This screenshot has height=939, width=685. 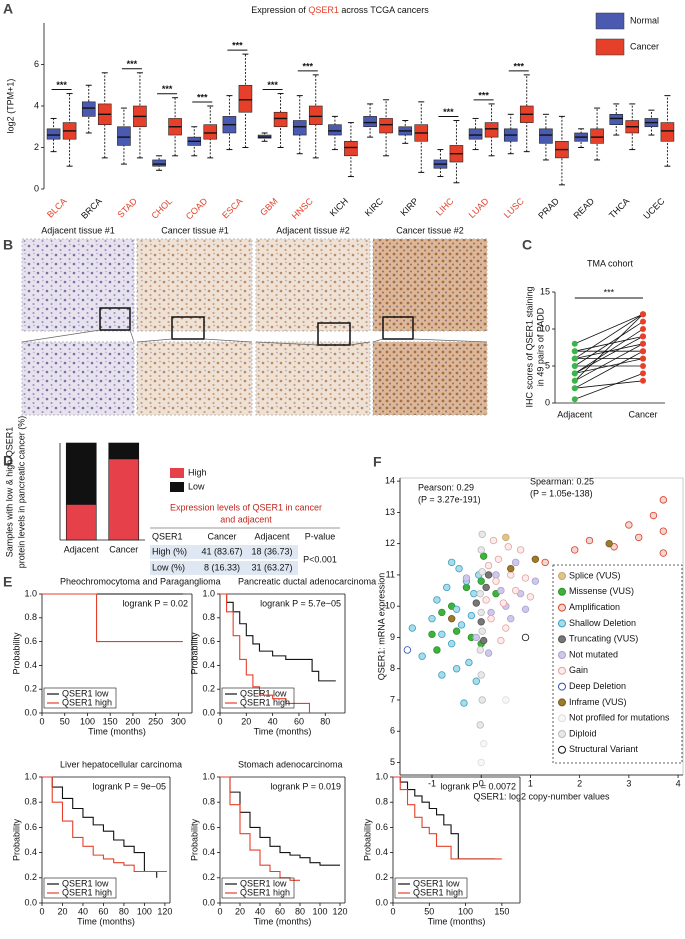 What do you see at coordinates (390, 481) in the screenshot?
I see `y-tick-label: 14` at bounding box center [390, 481].